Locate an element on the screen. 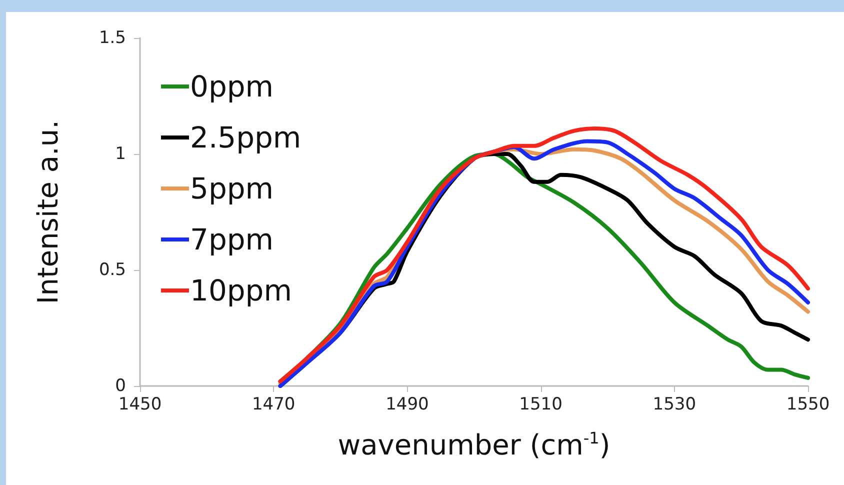 The width and height of the screenshot is (844, 485). y-axis-title: Intensite a.u. is located at coordinates (48, 212).